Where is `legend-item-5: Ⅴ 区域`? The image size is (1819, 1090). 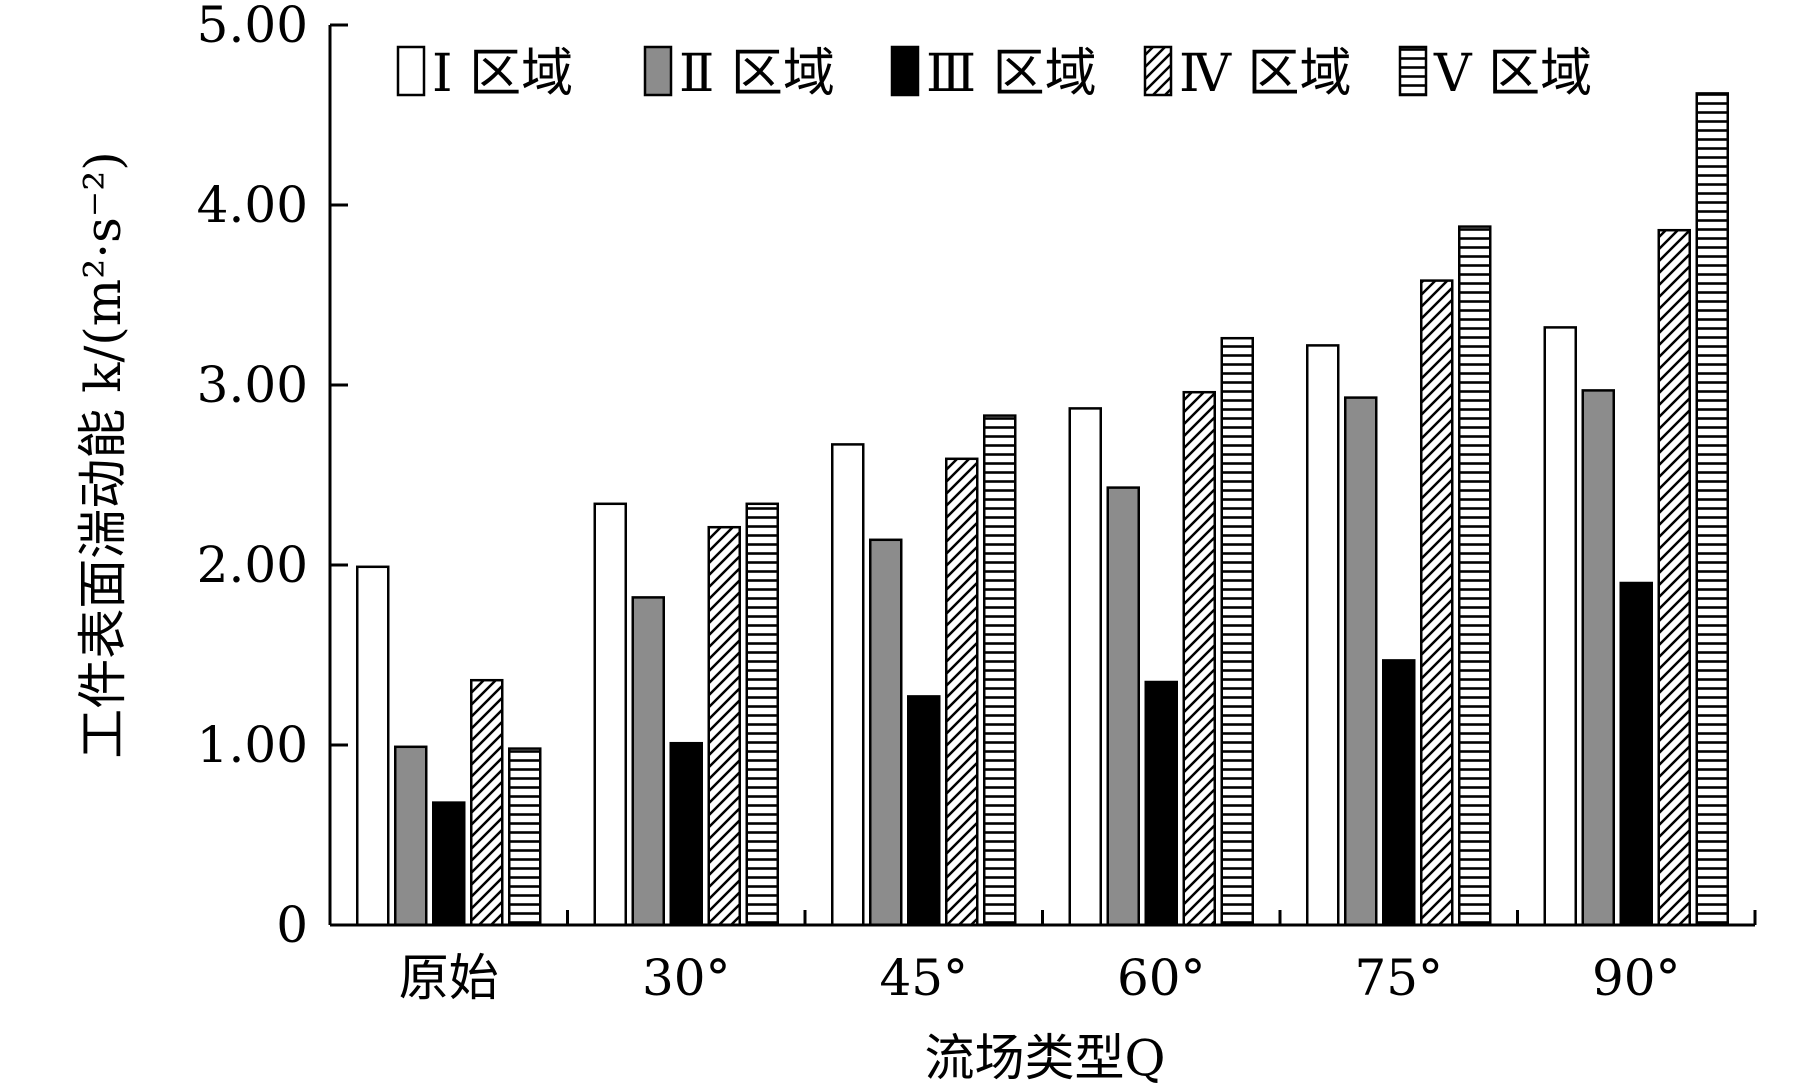
legend-item-5: Ⅴ 区域 is located at coordinates (1495, 74).